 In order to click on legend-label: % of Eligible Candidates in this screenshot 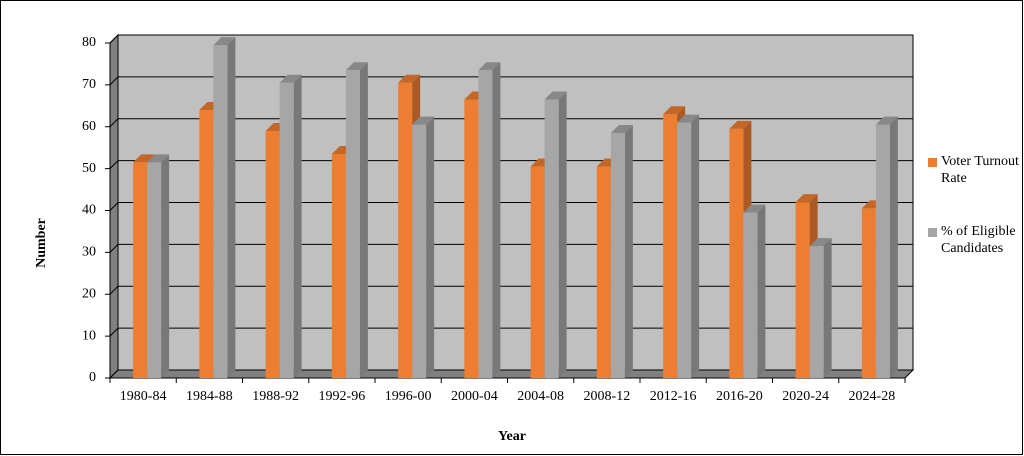, I will do `click(978, 240)`.